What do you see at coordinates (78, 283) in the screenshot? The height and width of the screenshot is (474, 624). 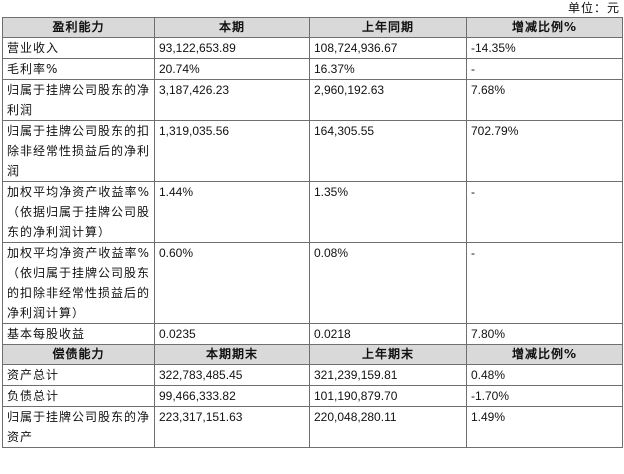 I see `row-label: 加权平均净资产收益率%（依归属于挂牌公司股东的扣除非经常性损益后的净利润计算）` at bounding box center [78, 283].